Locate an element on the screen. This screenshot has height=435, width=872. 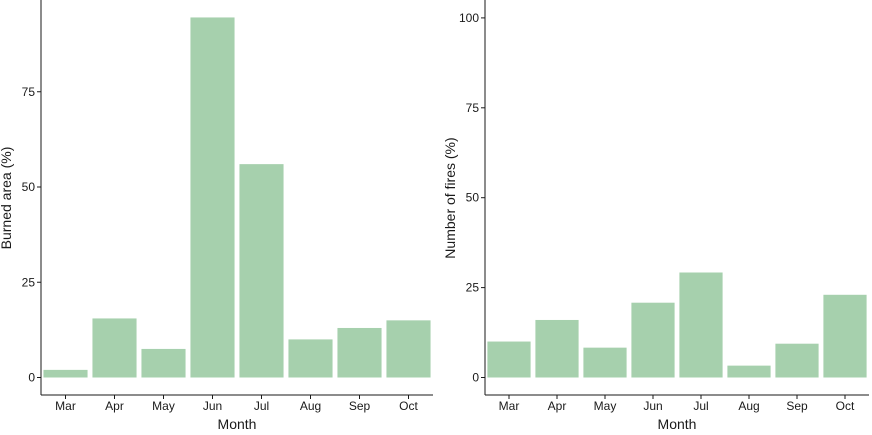
y-tick-label: 100 is located at coordinates (469, 18).